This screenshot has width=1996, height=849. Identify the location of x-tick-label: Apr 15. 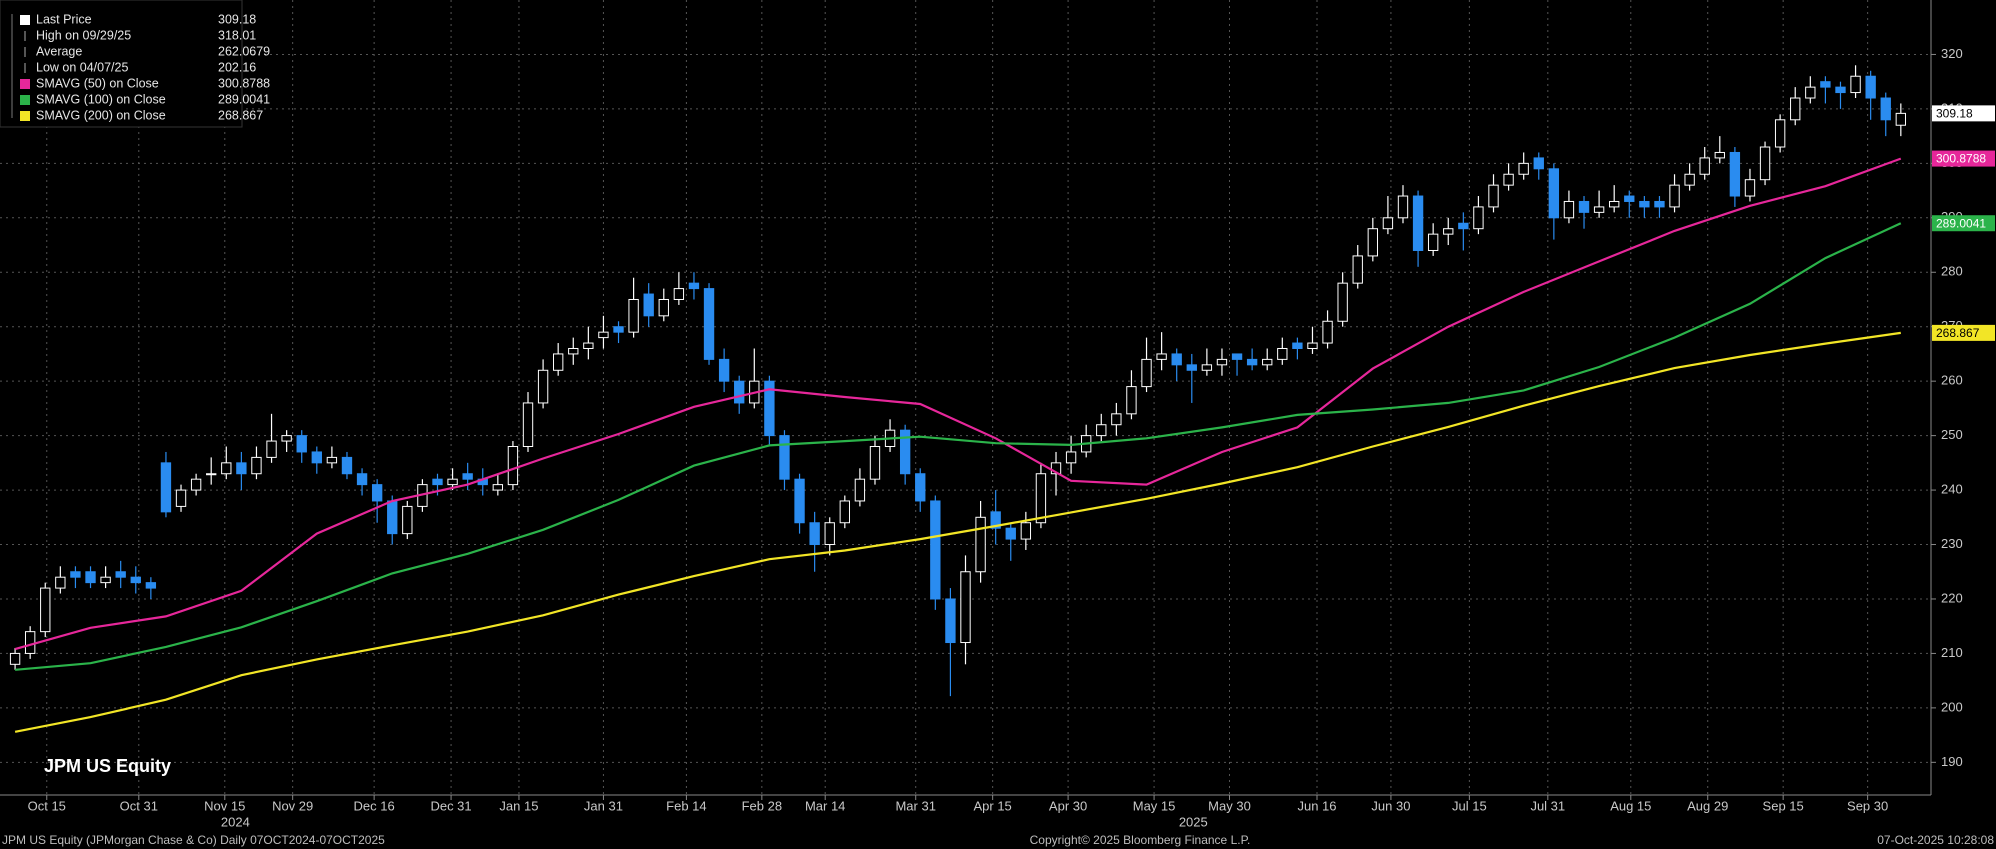
(992, 805).